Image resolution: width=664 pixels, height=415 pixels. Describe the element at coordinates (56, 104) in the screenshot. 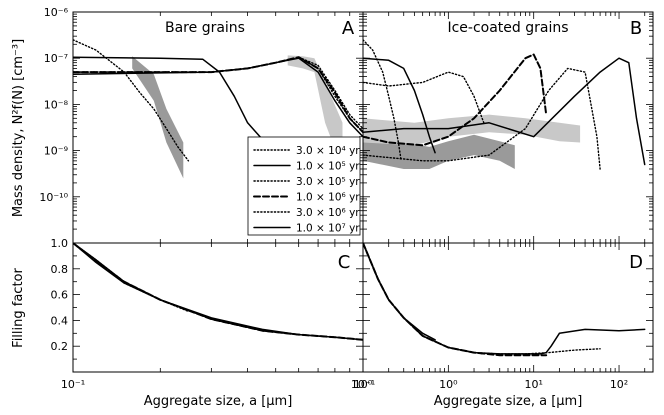

I see `ytick-label-a-2: 10⁻⁸` at that location.